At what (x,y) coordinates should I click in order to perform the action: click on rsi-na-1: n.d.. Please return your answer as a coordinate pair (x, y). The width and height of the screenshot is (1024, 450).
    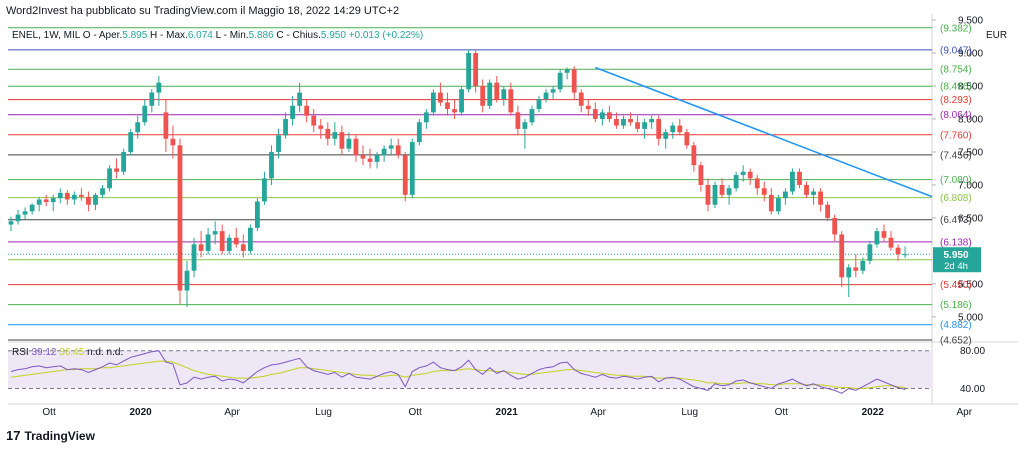
    Looking at the image, I should click on (95, 352).